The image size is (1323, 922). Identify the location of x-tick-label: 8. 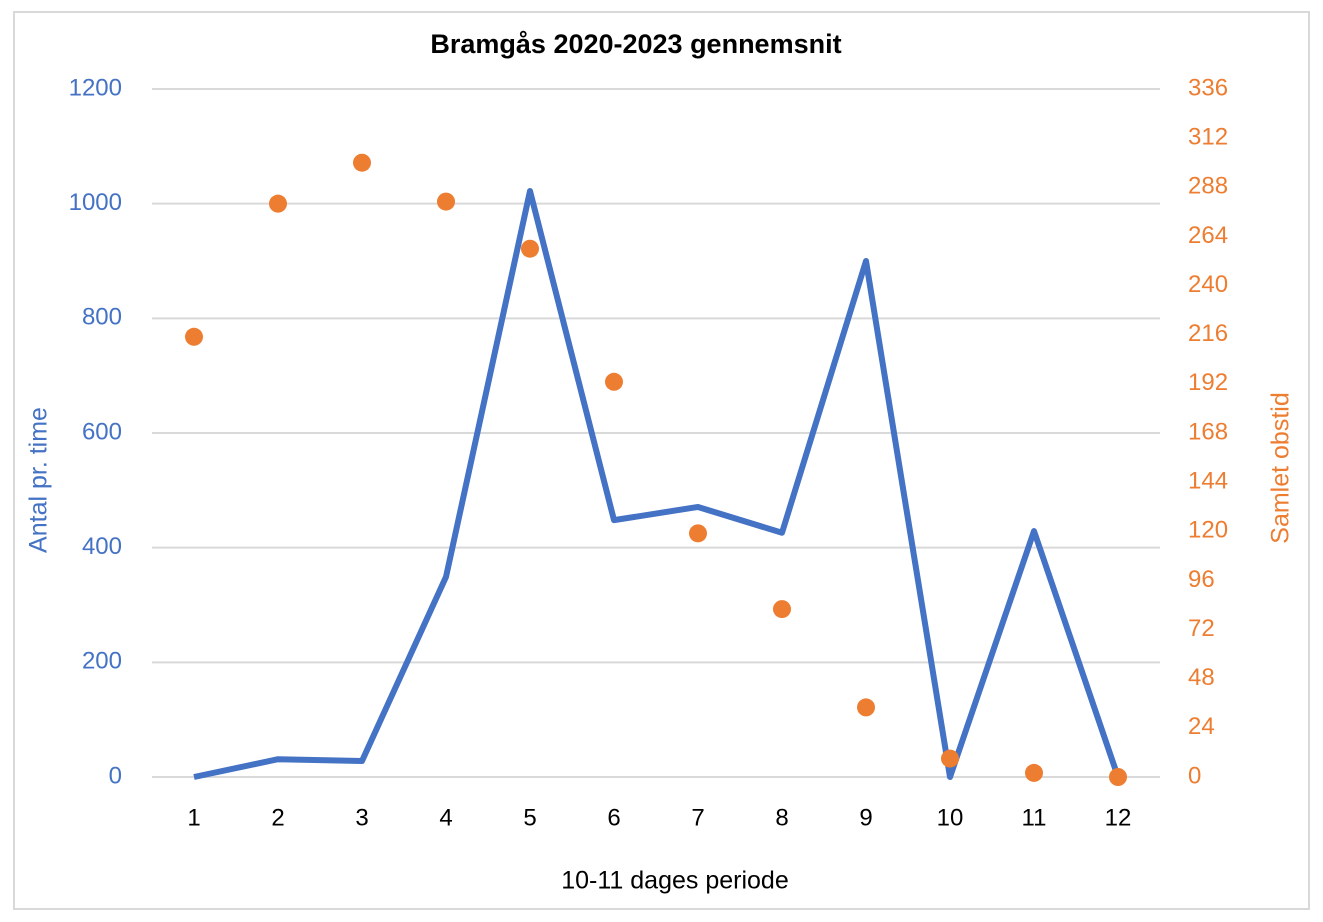
(781, 817).